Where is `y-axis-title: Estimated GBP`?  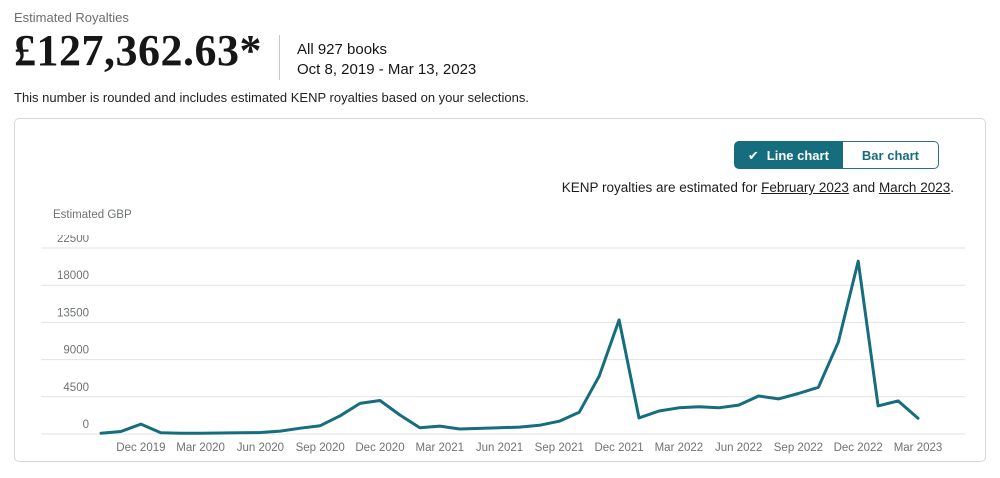 y-axis-title: Estimated GBP is located at coordinates (92, 215).